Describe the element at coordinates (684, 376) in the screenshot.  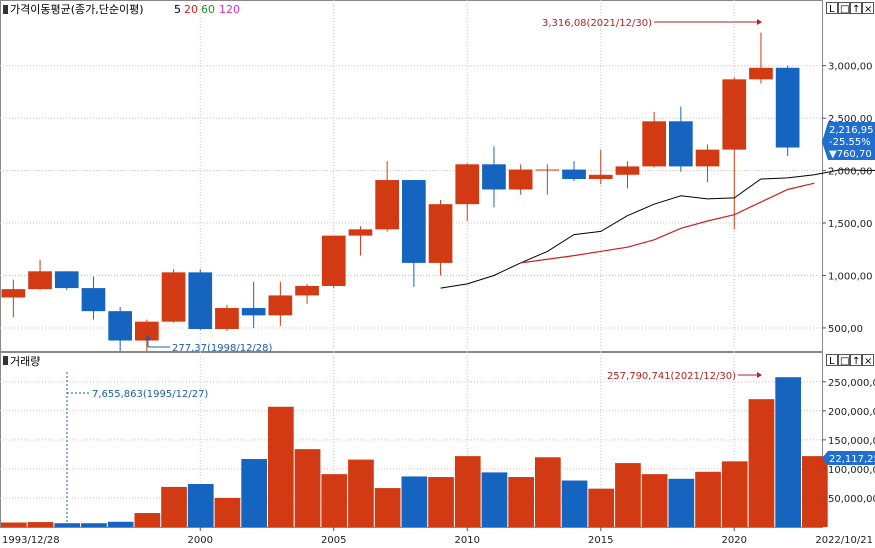
I see `volume-high-annotation: 257,790,741(2021/12/30)` at that location.